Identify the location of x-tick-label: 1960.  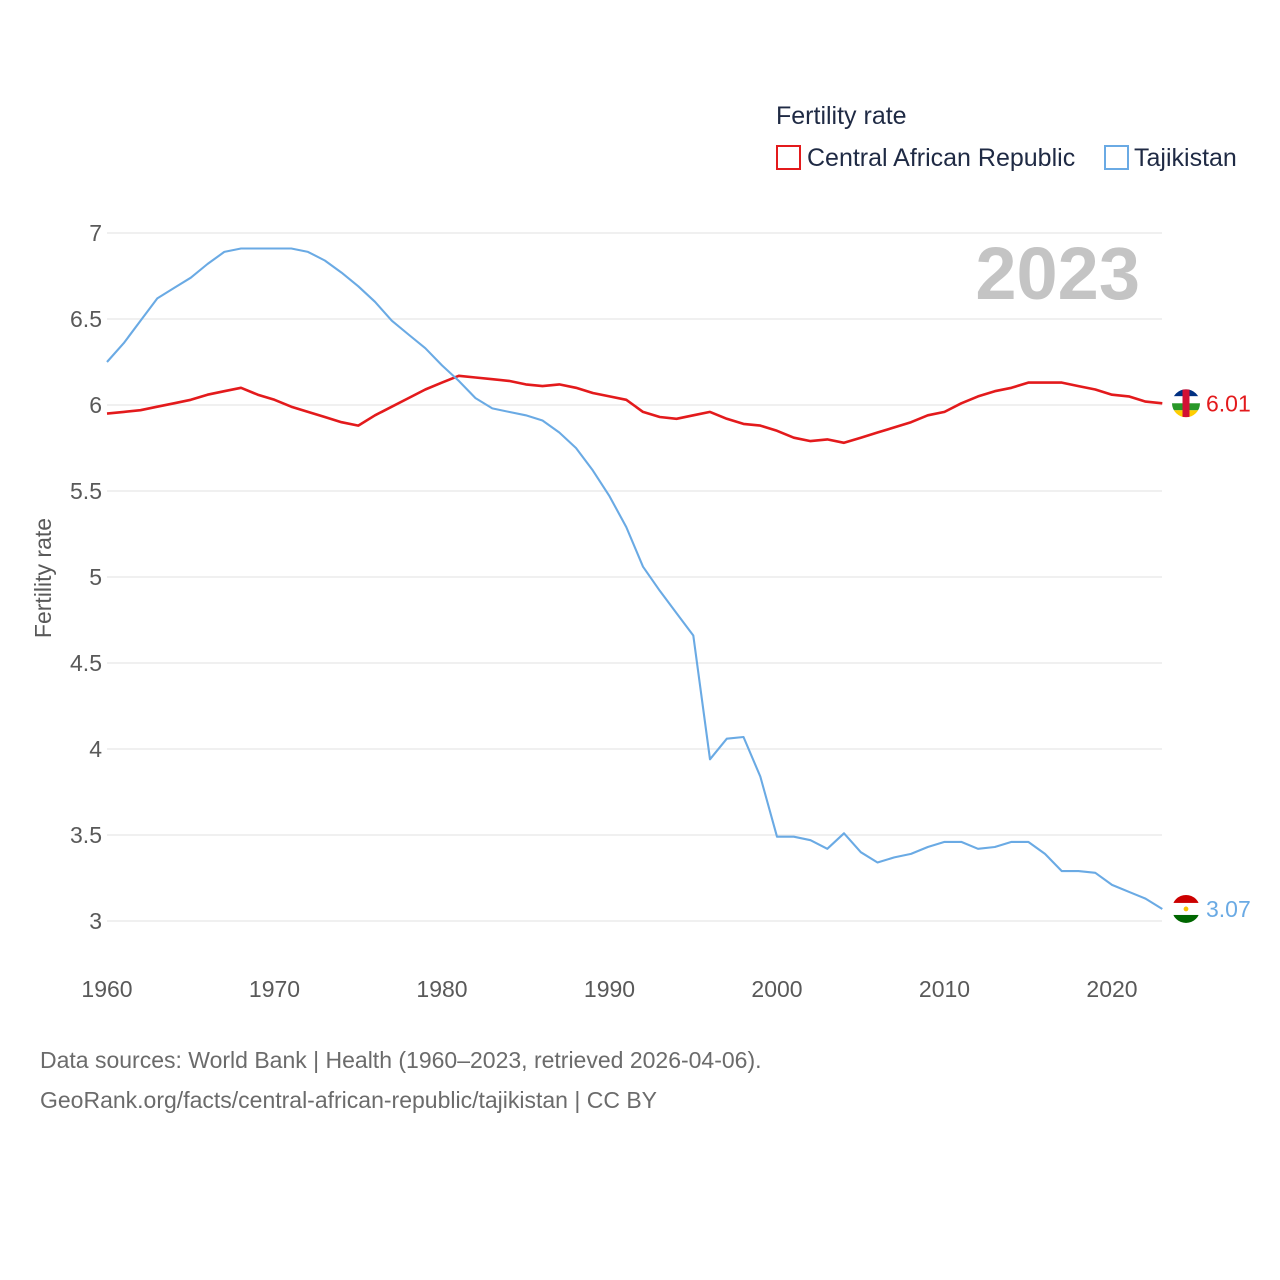
(106, 989).